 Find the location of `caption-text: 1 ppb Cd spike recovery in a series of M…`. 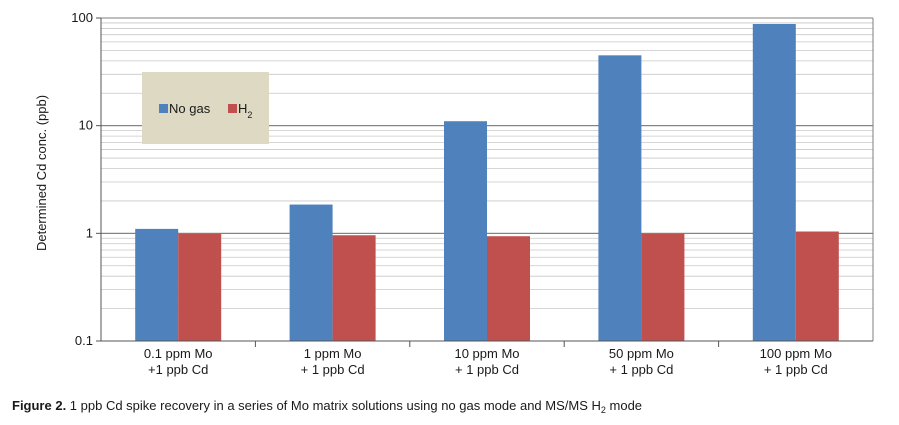

caption-text: 1 ppb Cd spike recovery in a series of M… is located at coordinates (333, 405).